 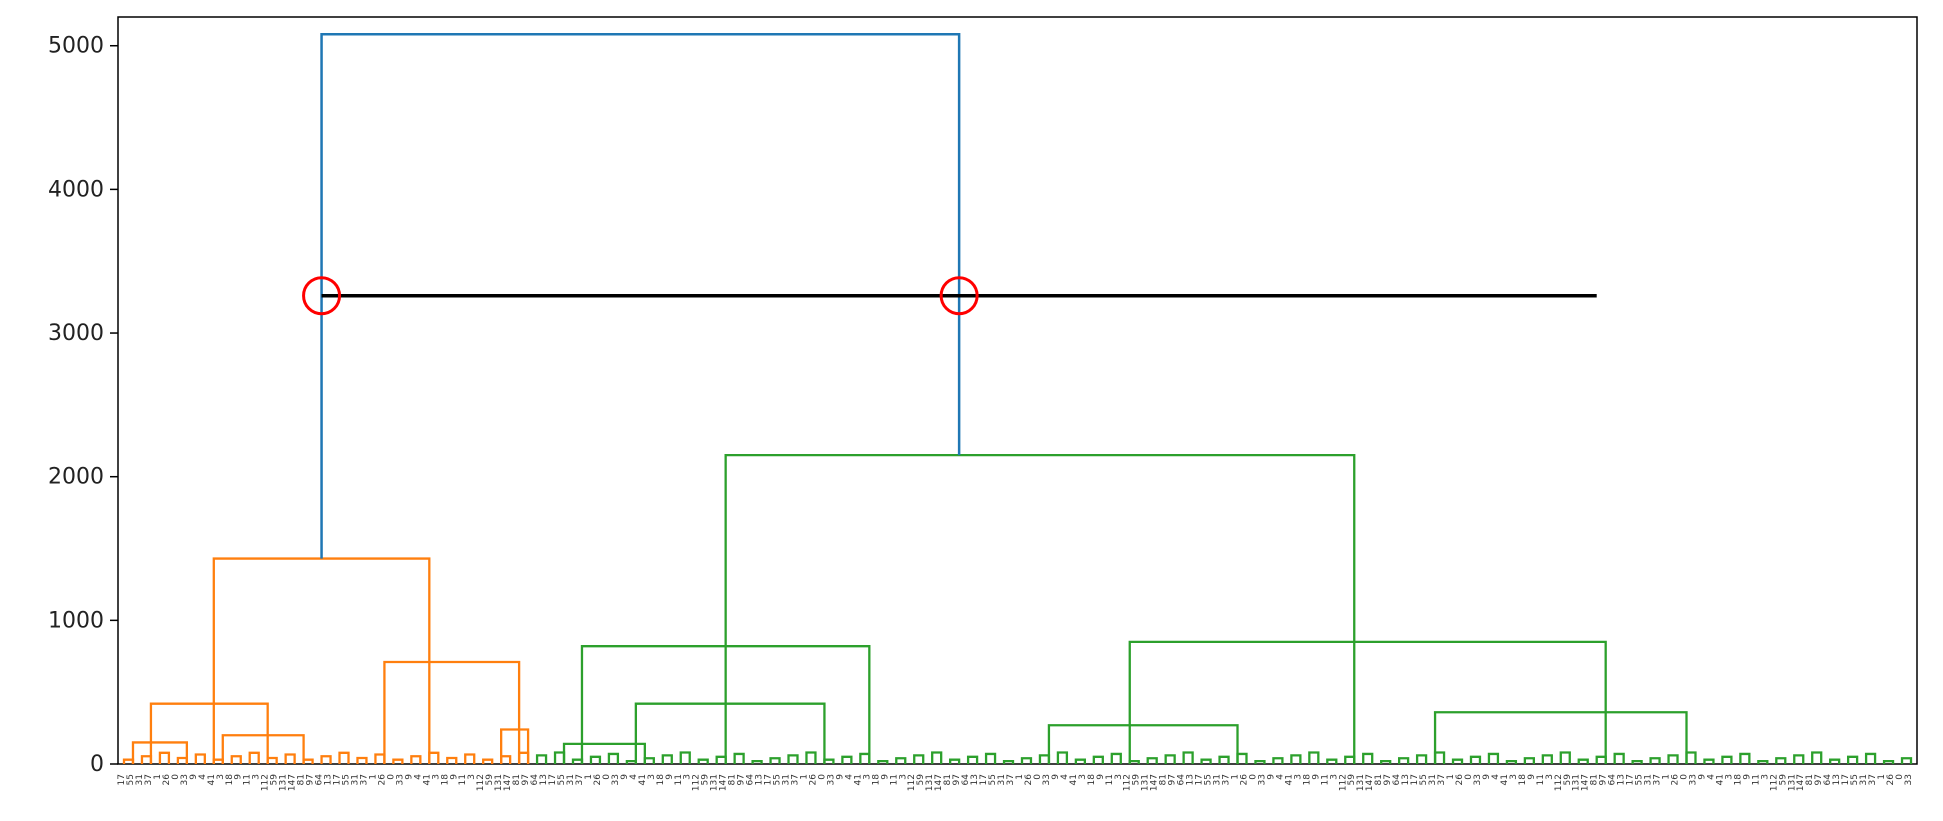 I want to click on annotation-layer, so click(x=949, y=296).